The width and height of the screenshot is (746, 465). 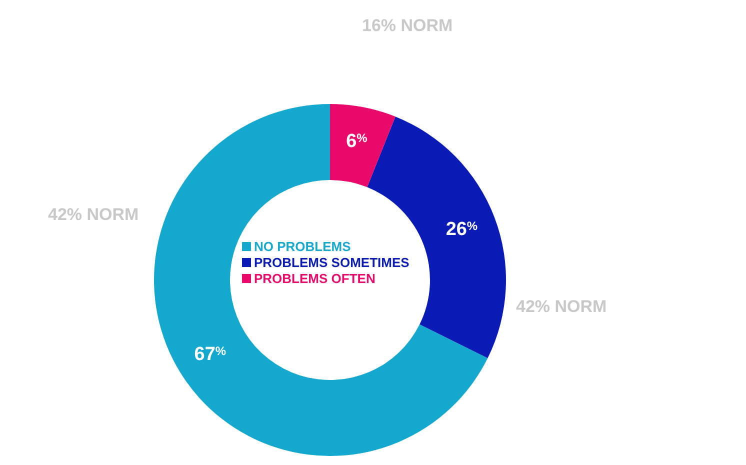 I want to click on legend-label: NO PROBLEMS, so click(x=303, y=246).